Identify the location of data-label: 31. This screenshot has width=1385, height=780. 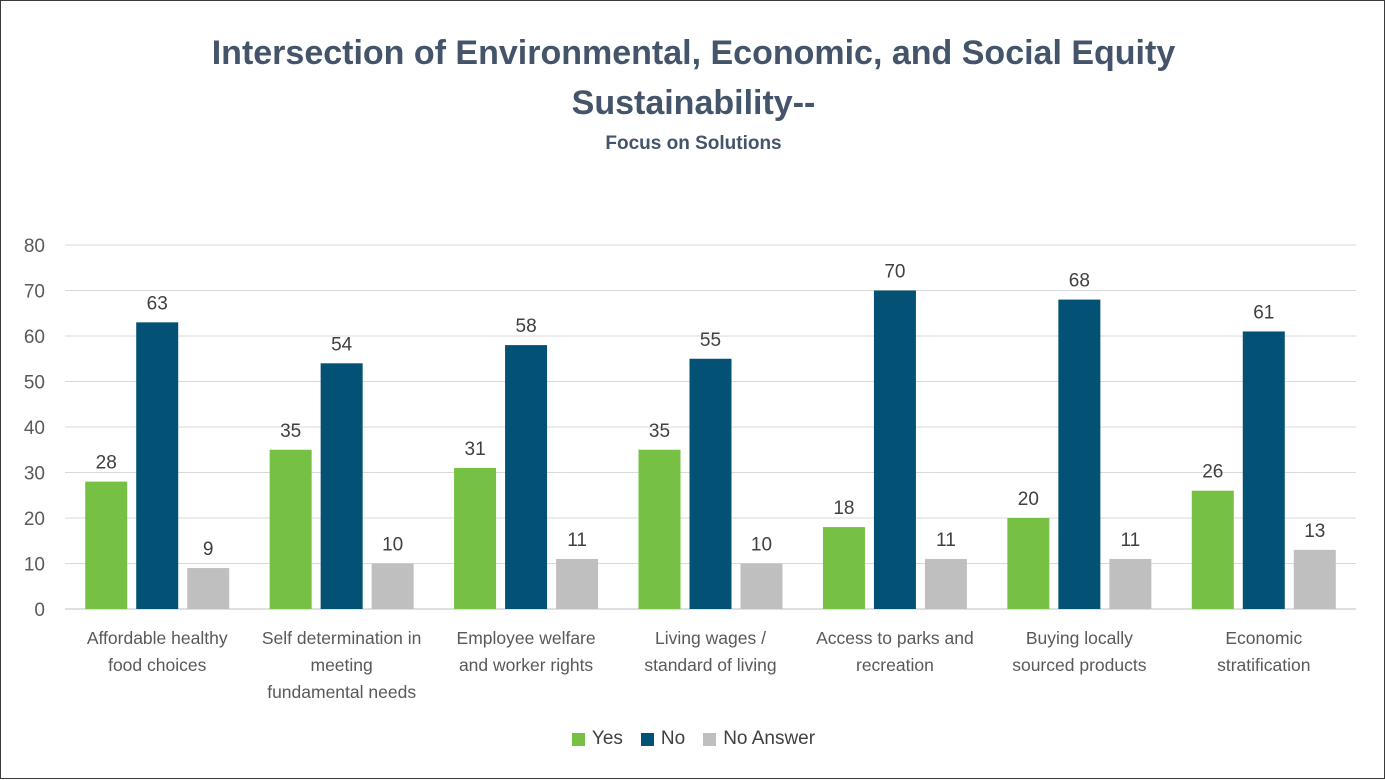
(475, 449).